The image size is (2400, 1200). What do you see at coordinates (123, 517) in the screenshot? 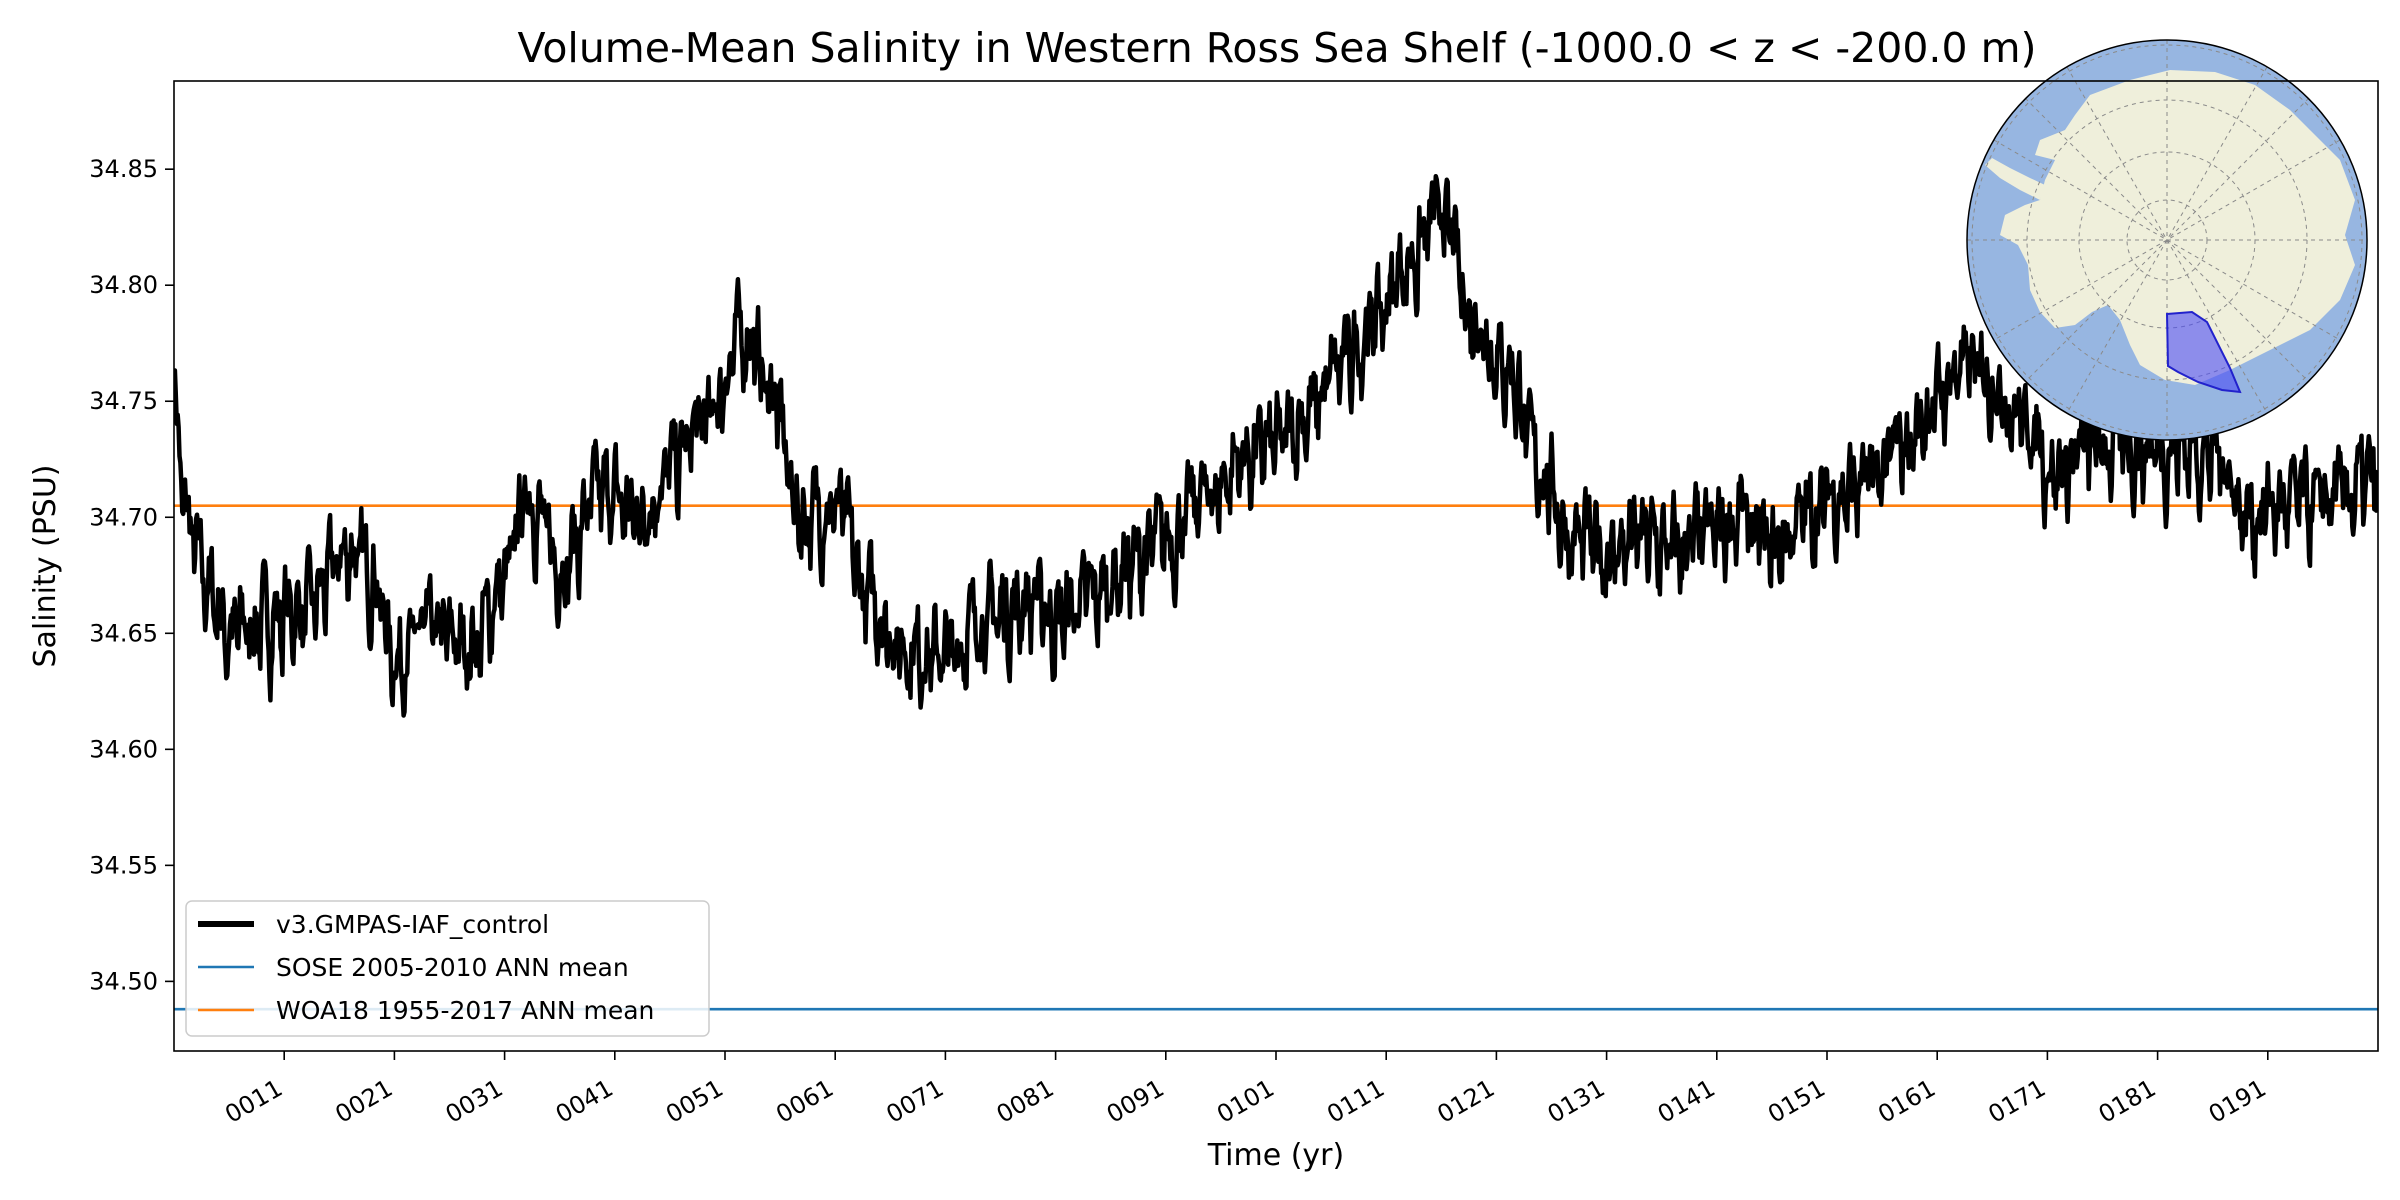
I see `y-tick-label: 34.70` at bounding box center [123, 517].